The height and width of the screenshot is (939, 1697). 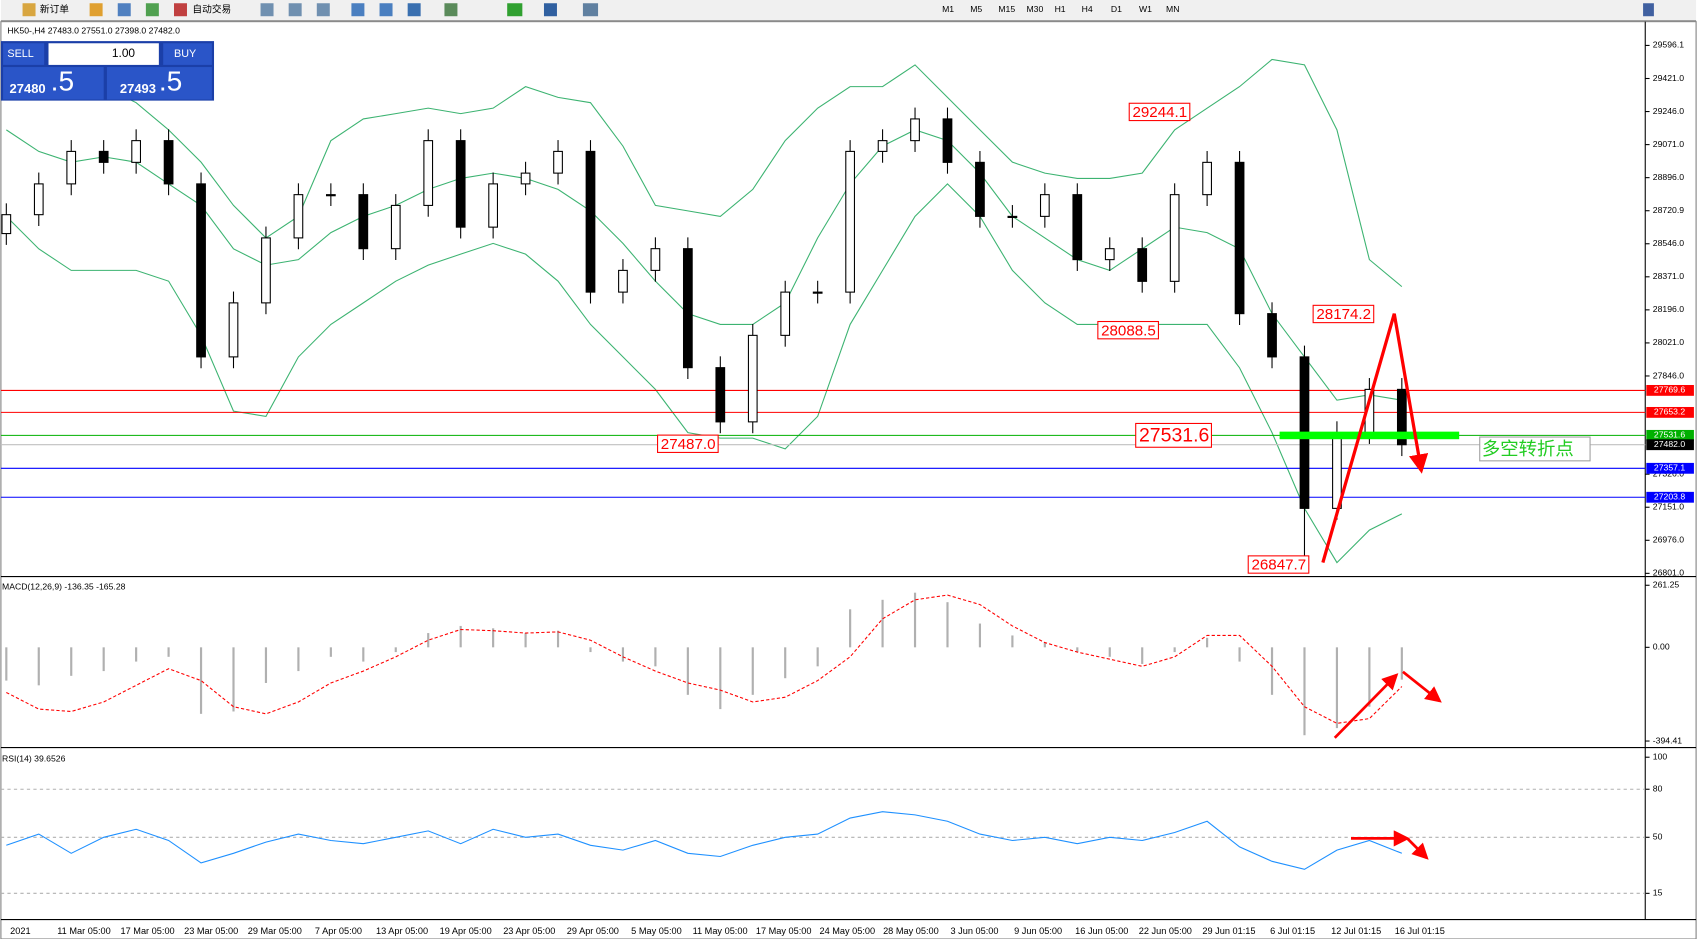 What do you see at coordinates (180, 10) in the screenshot?
I see `auto-trading-icon` at bounding box center [180, 10].